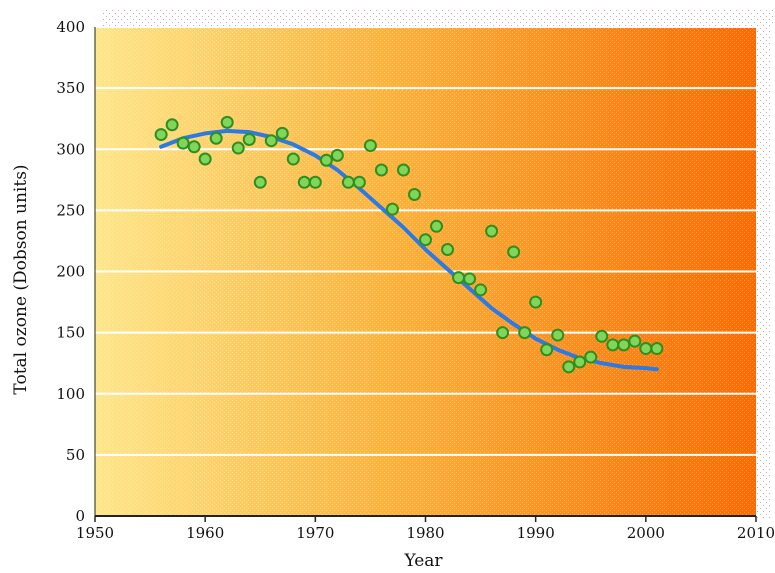 This screenshot has width=775, height=573. What do you see at coordinates (756, 533) in the screenshot?
I see `x-tick-label: 2010` at bounding box center [756, 533].